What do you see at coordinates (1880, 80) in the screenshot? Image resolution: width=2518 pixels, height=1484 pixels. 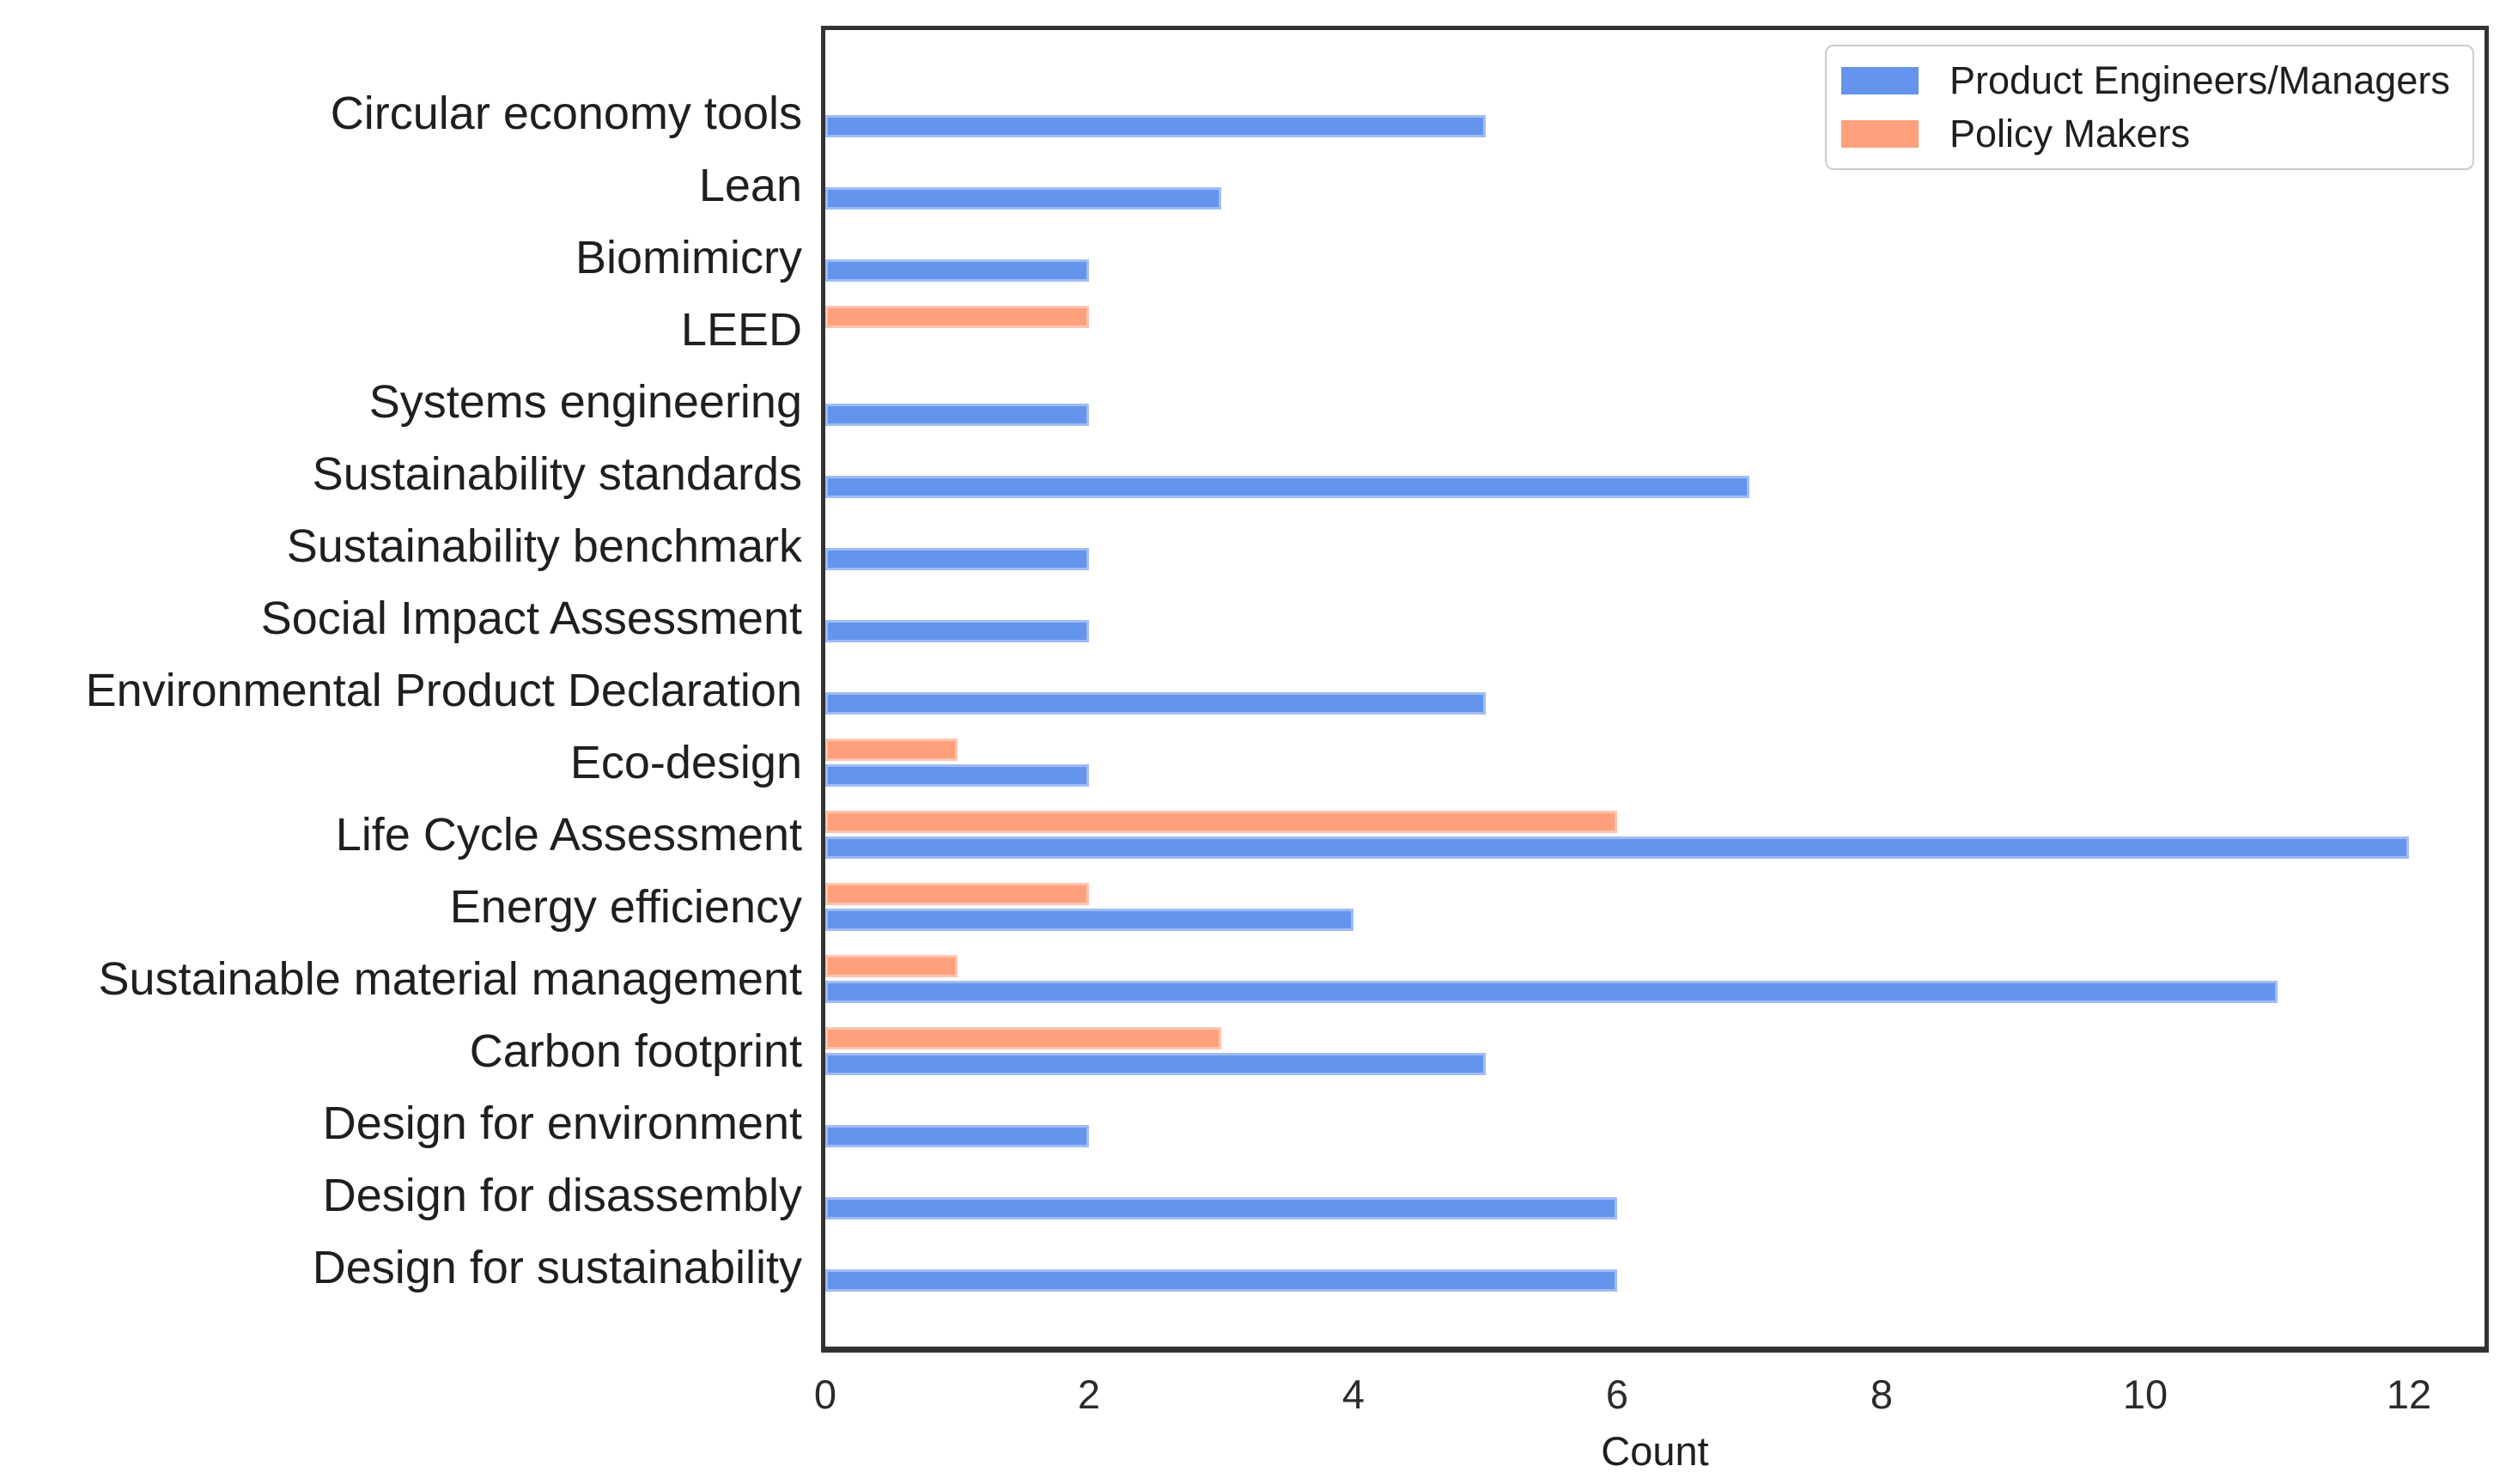 I see `legend-swatch-product-engineers` at bounding box center [1880, 80].